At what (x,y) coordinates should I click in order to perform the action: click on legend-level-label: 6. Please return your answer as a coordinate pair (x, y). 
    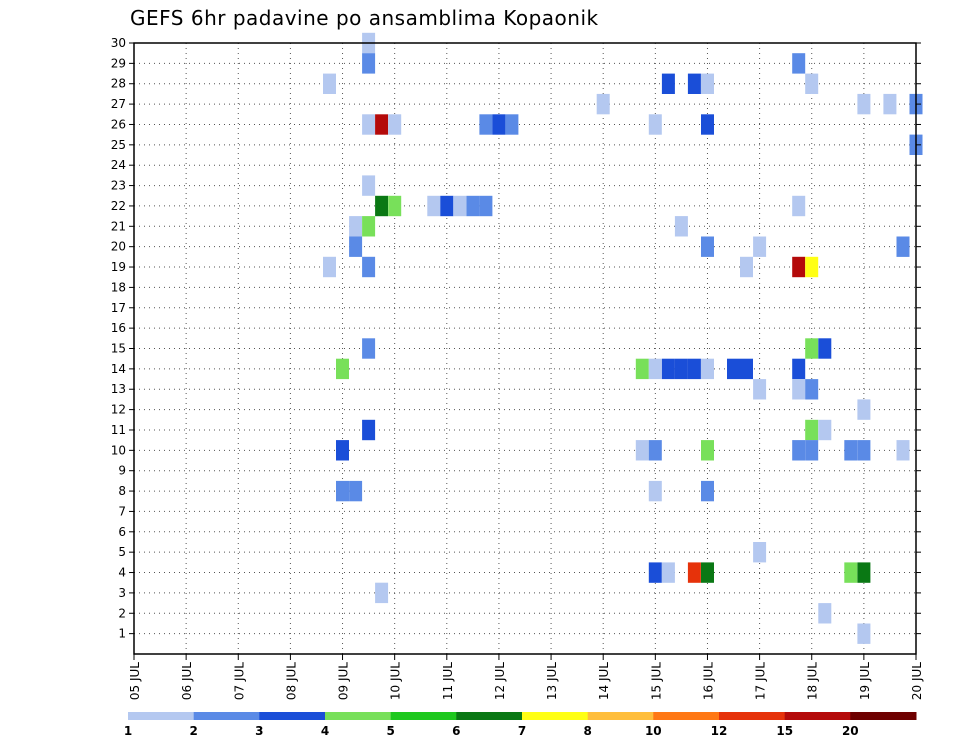
    Looking at the image, I should click on (456, 731).